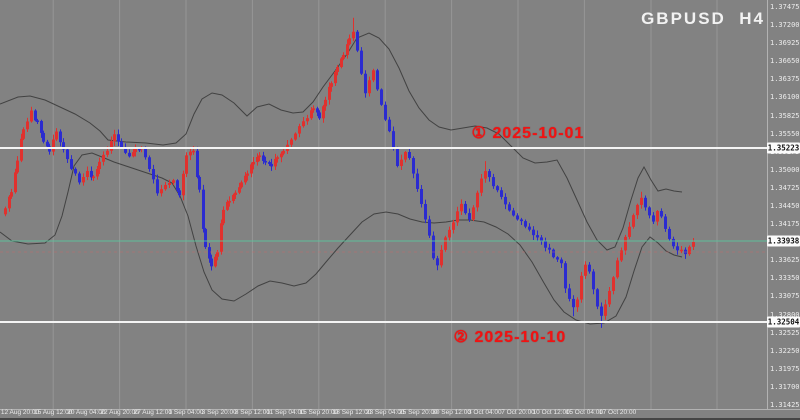 The height and width of the screenshot is (420, 800). Describe the element at coordinates (584, 412) in the screenshot. I see `time-axis-label: 15 Oct 04:00` at that location.